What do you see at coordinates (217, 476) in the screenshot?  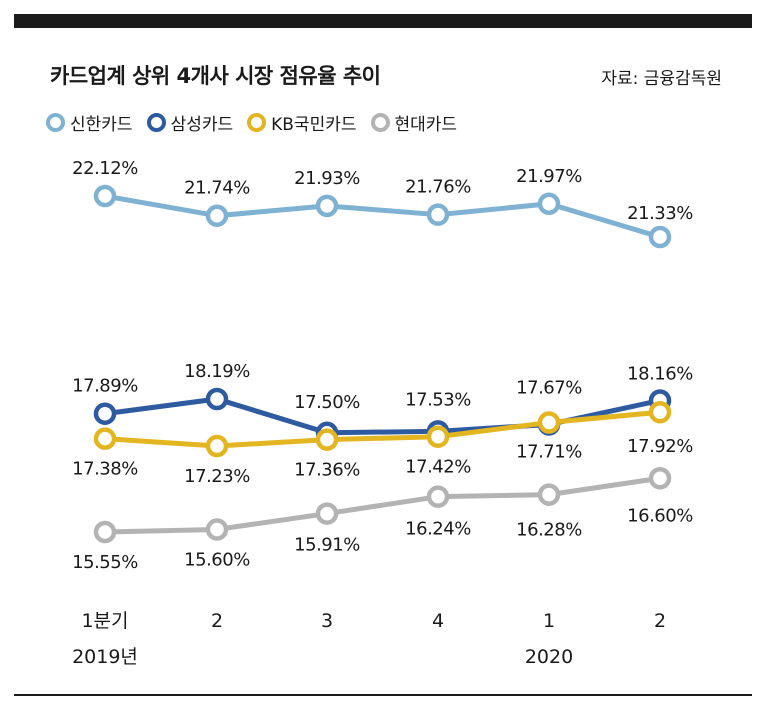 I see `data-label-kb-1: 17.23%` at bounding box center [217, 476].